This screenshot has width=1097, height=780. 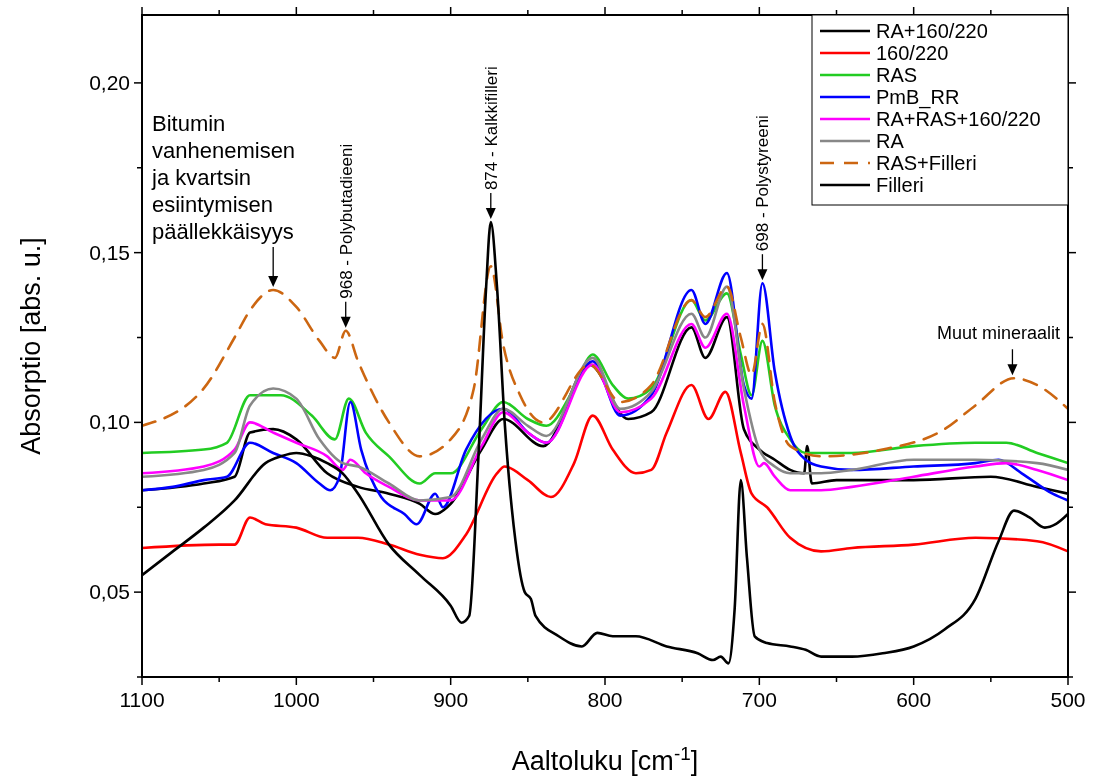 What do you see at coordinates (31, 346) in the screenshot?
I see `y-axis-title: Absorptio [abs. u.]` at bounding box center [31, 346].